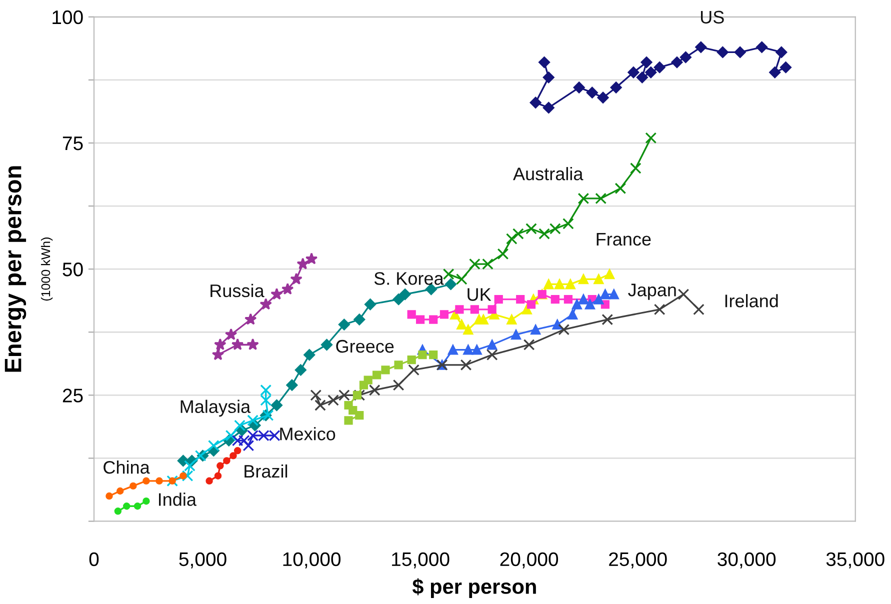 This screenshot has width=891, height=604. Describe the element at coordinates (308, 433) in the screenshot. I see `series-label: Mexico` at that location.